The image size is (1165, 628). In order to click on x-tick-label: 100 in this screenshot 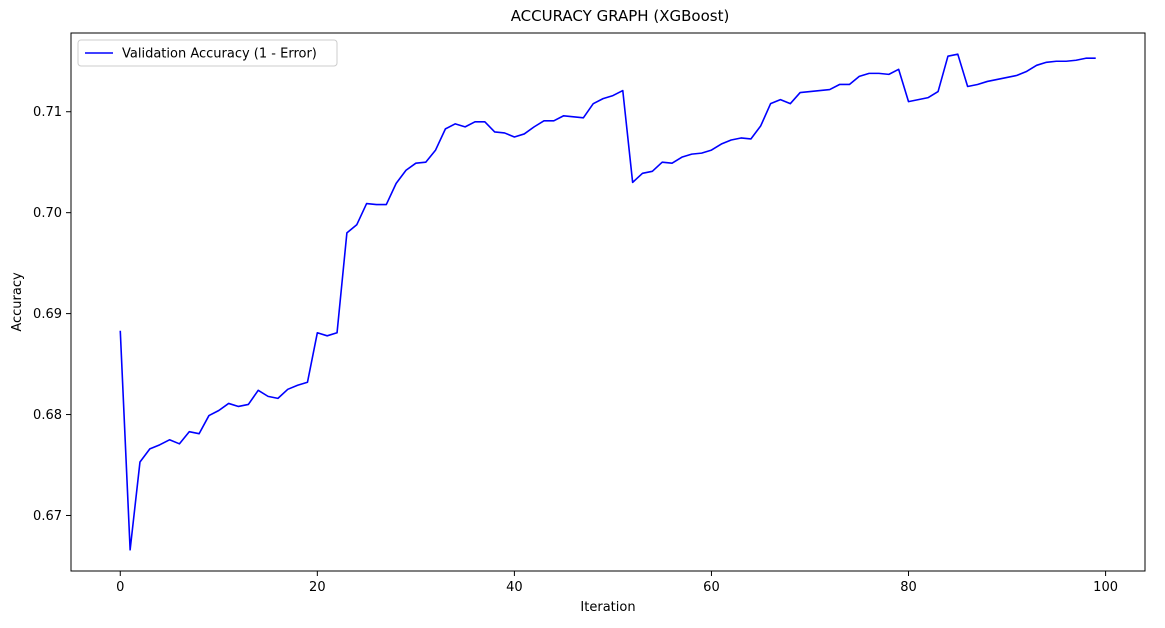, I will do `click(1105, 587)`.